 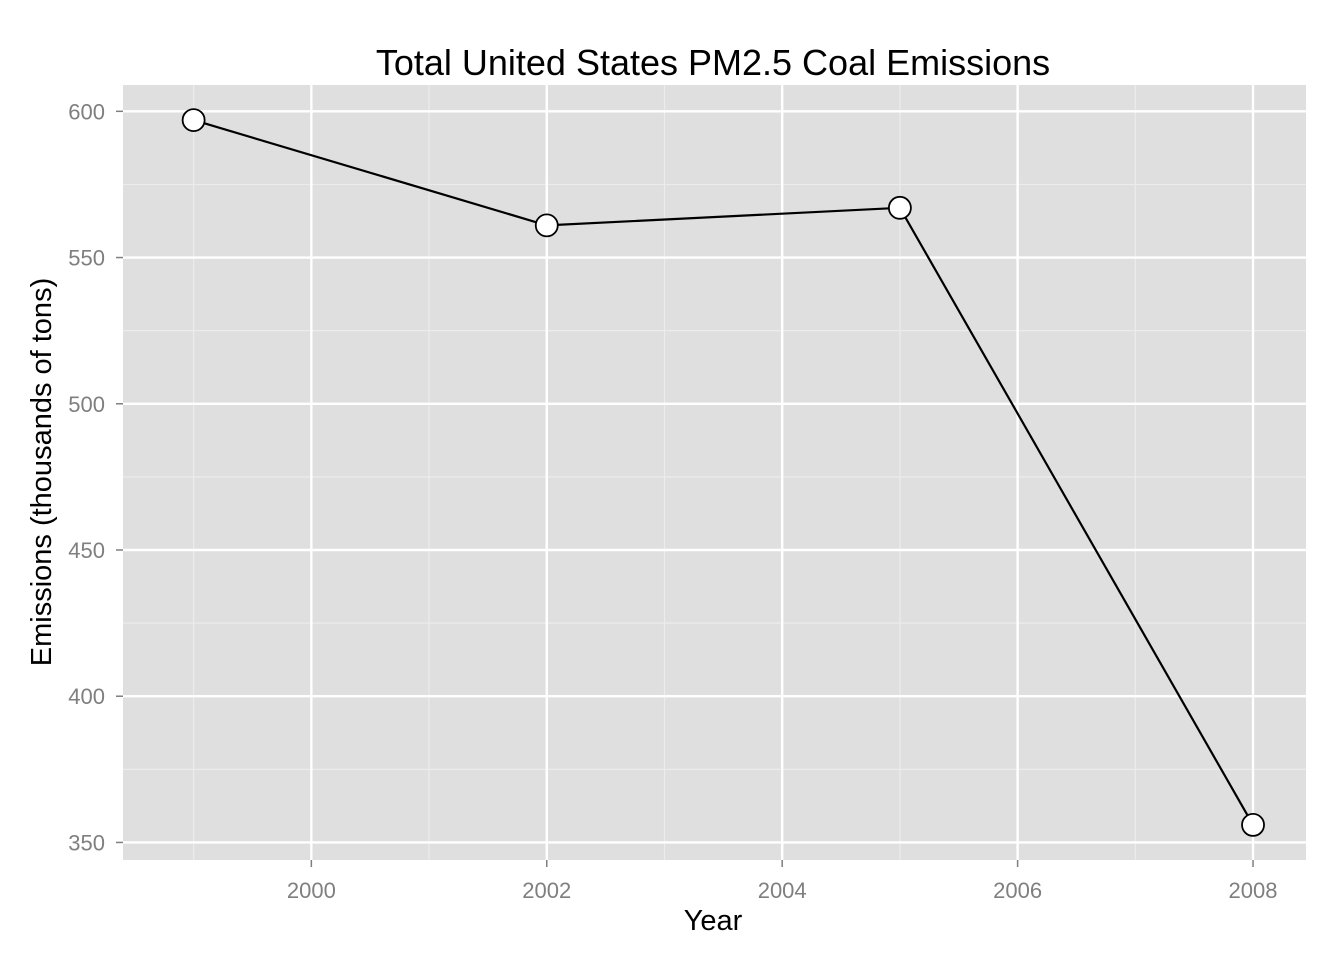 I want to click on x-tick-label: 2004, so click(x=782, y=890).